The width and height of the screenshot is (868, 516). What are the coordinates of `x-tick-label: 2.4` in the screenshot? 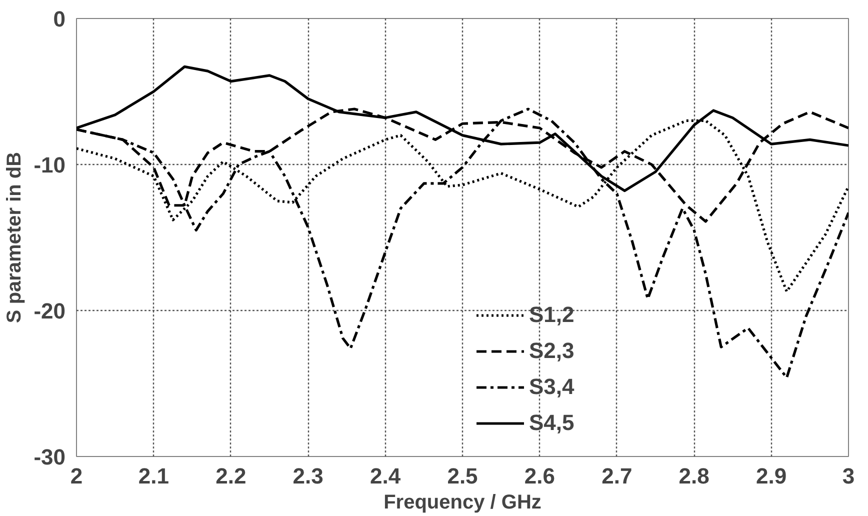 It's located at (386, 476).